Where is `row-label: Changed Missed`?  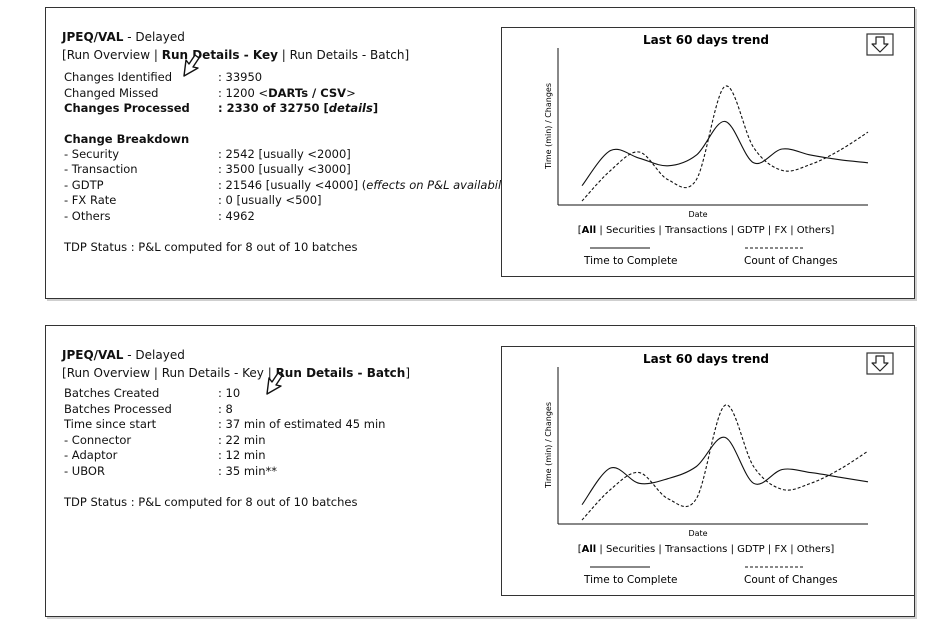
row-label: Changed Missed is located at coordinates (111, 92).